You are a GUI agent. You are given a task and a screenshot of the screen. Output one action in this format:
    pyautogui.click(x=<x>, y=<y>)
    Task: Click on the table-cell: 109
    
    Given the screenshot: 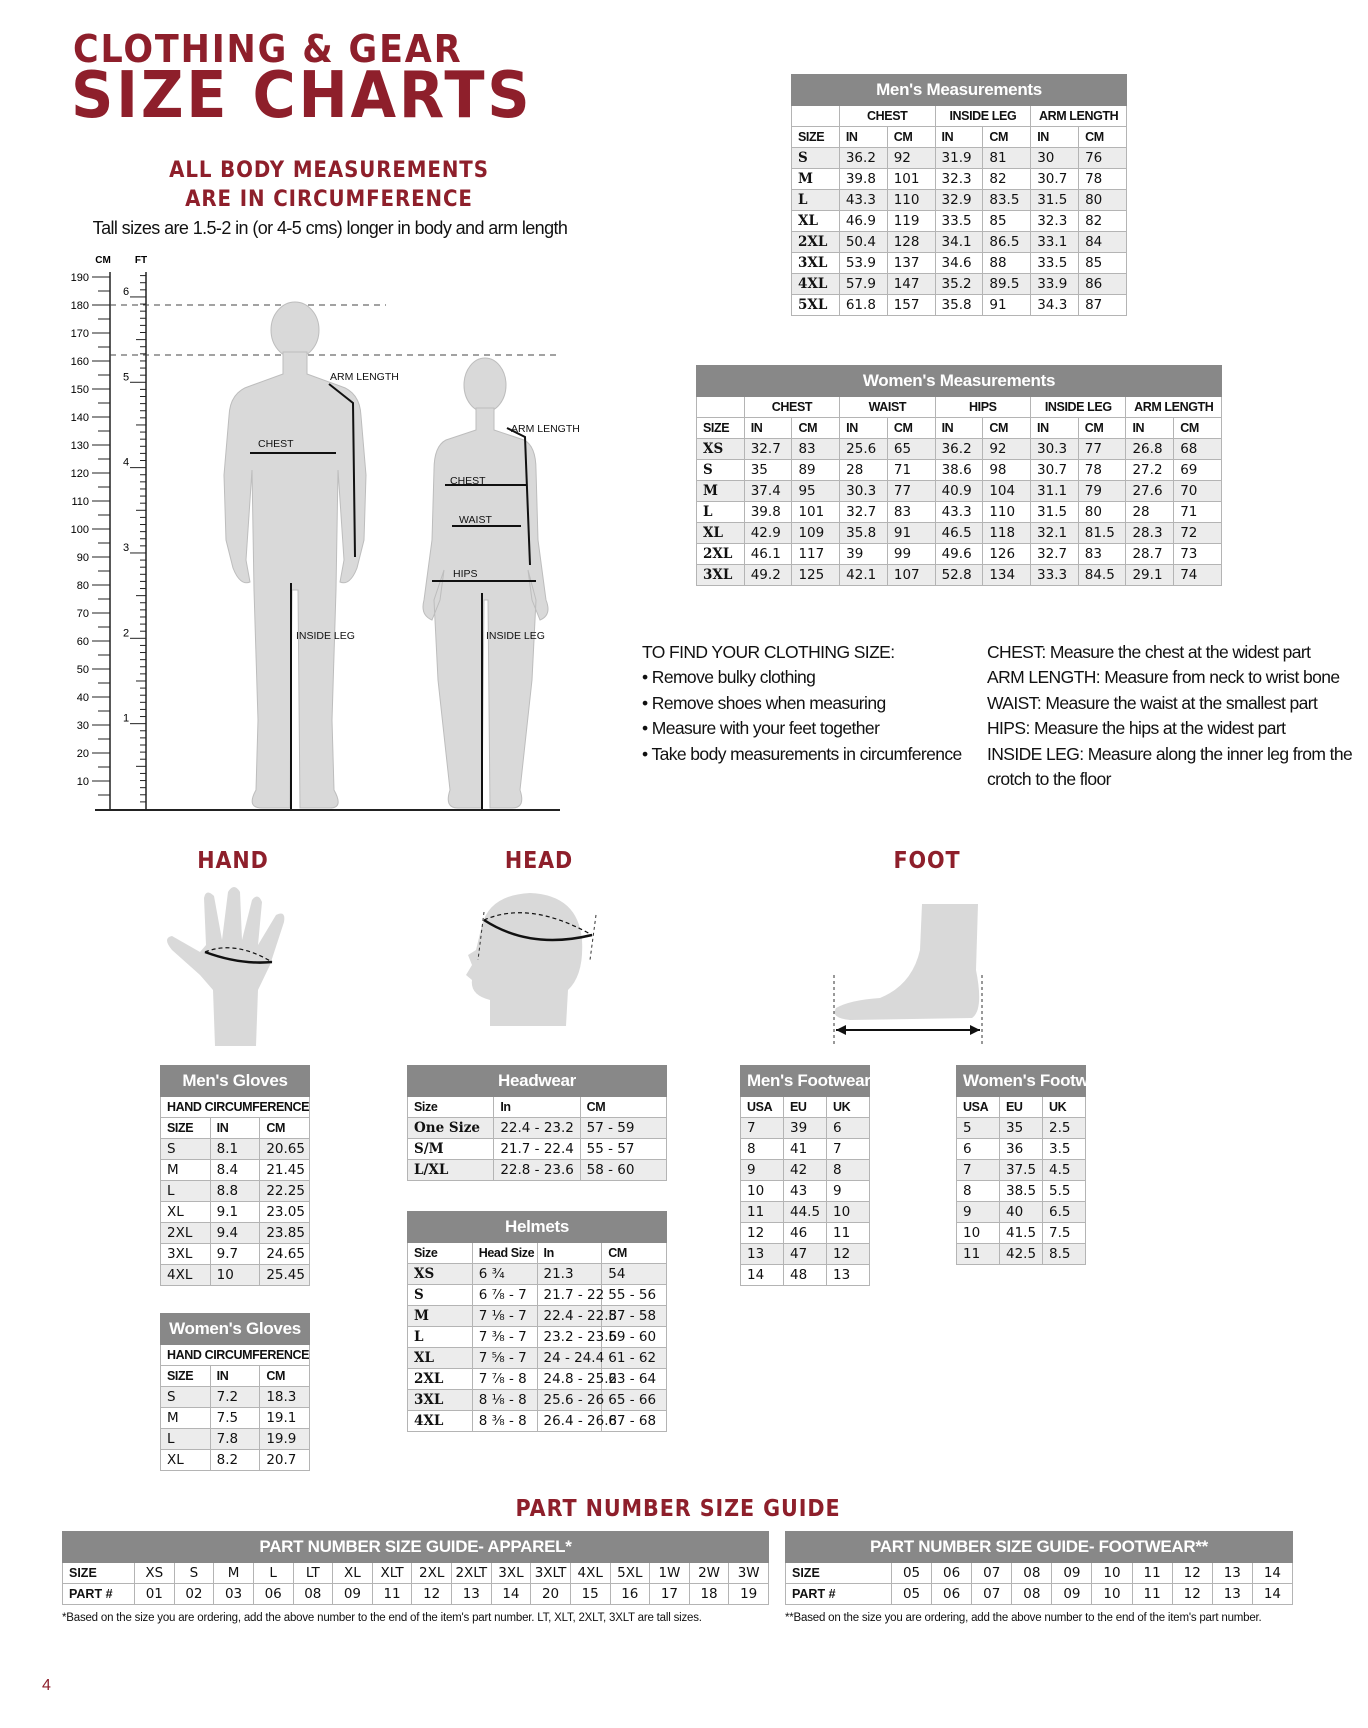 What is the action you would take?
    pyautogui.click(x=816, y=533)
    